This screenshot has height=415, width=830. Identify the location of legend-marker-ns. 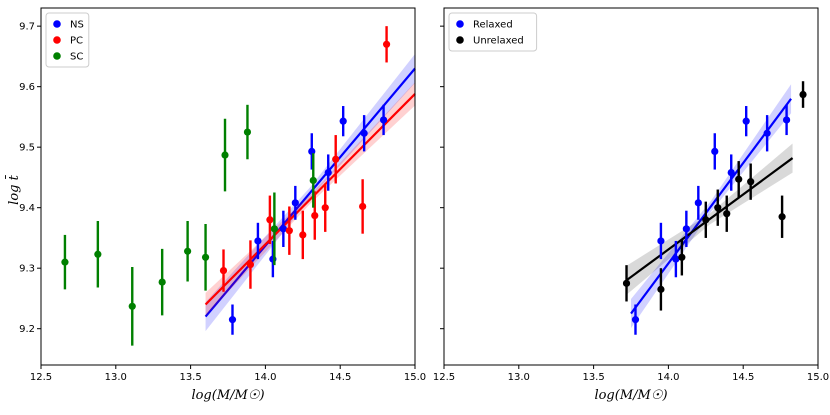
(57, 24).